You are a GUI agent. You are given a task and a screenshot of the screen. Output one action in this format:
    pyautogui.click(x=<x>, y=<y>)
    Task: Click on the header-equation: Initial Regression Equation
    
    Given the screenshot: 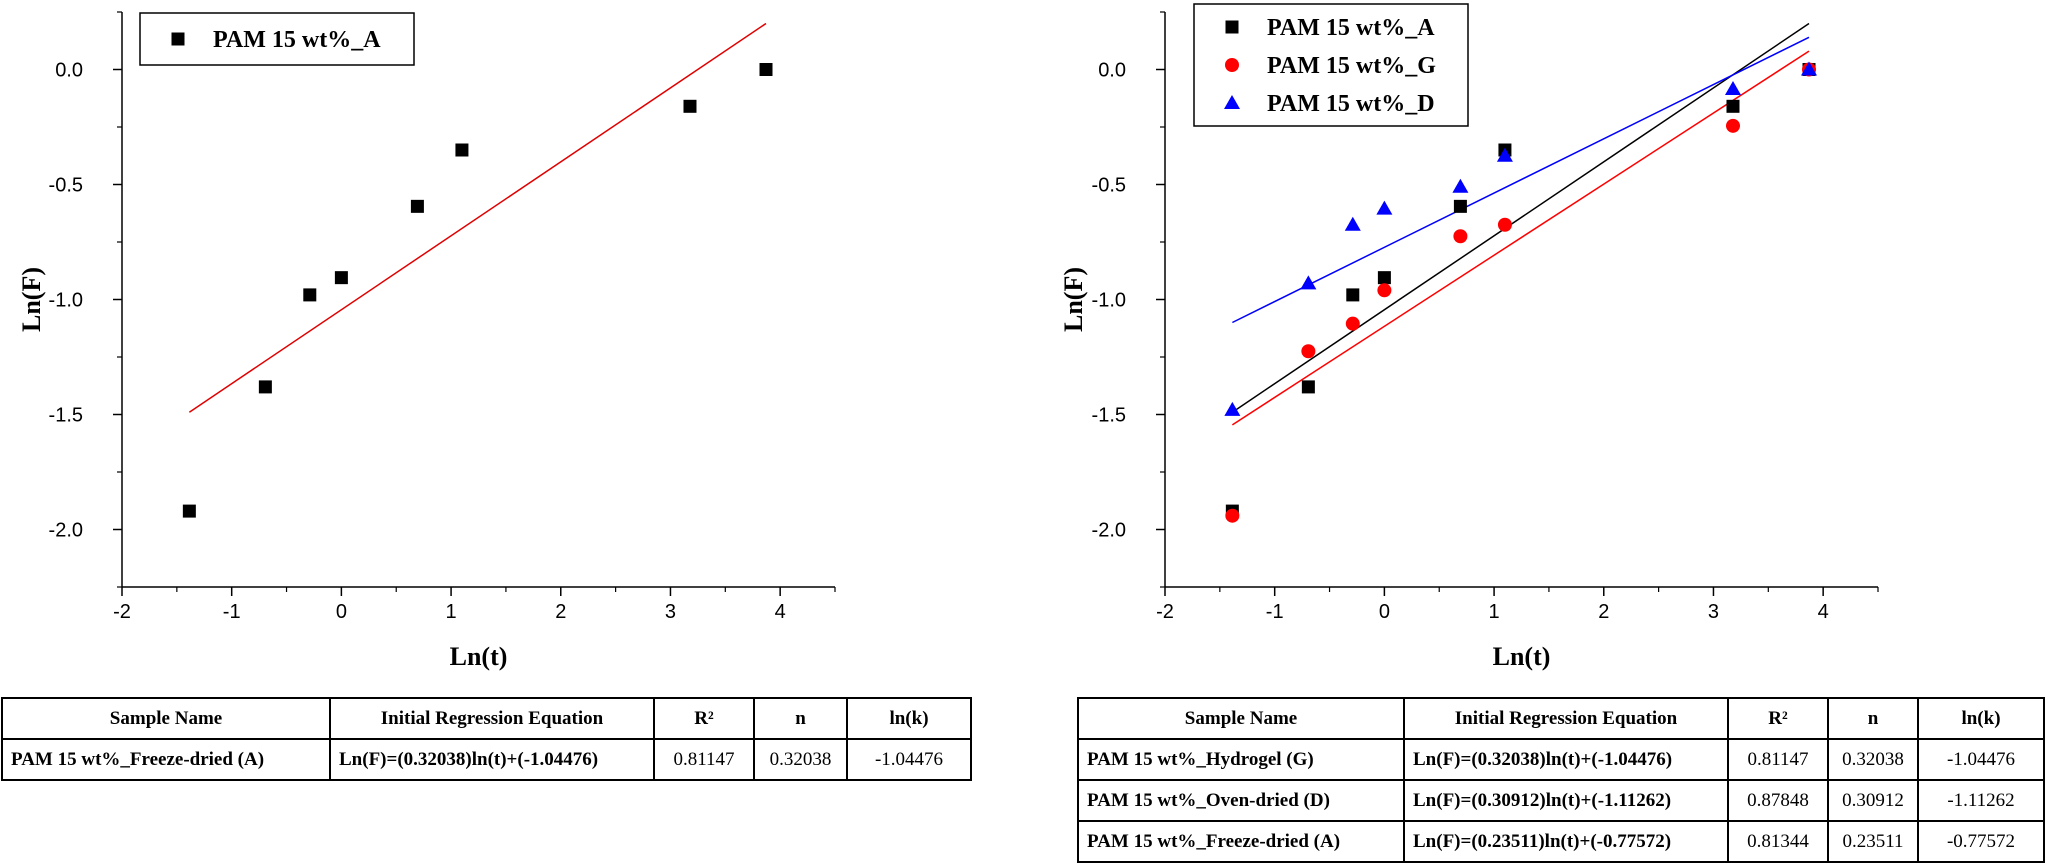 What is the action you would take?
    pyautogui.click(x=1566, y=718)
    